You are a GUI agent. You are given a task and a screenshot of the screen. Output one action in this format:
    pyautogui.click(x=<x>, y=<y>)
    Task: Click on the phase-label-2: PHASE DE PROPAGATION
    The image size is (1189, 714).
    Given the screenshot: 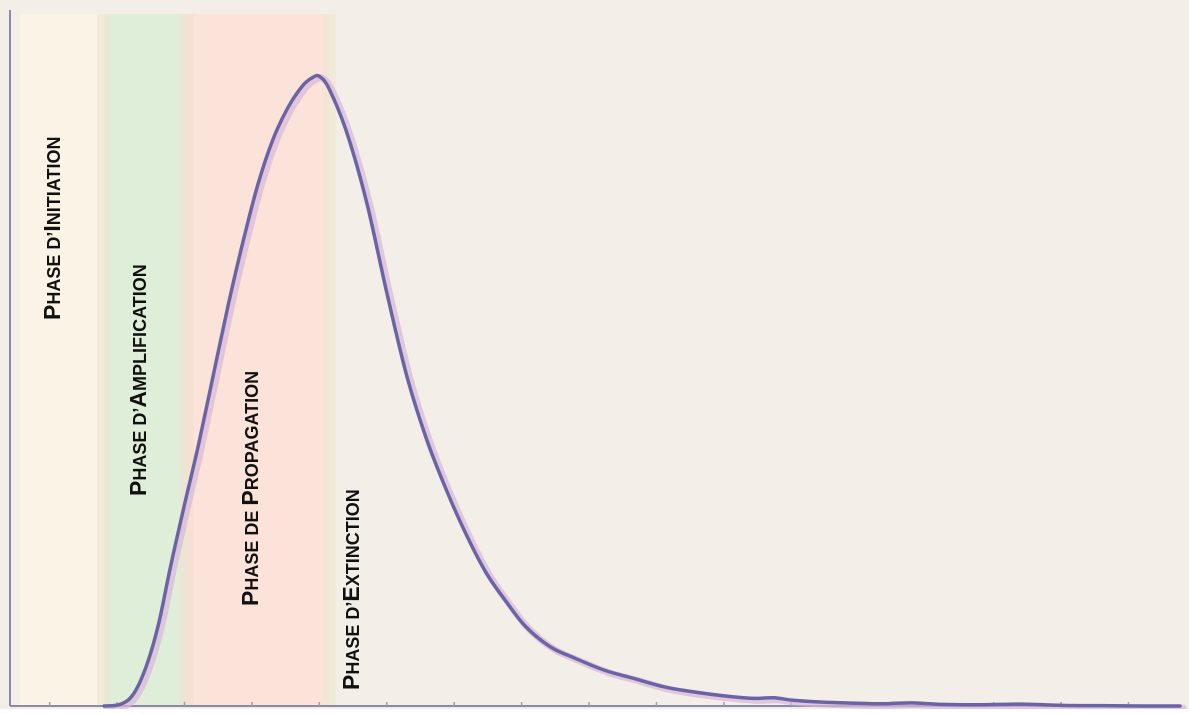 What is the action you would take?
    pyautogui.click(x=250, y=488)
    